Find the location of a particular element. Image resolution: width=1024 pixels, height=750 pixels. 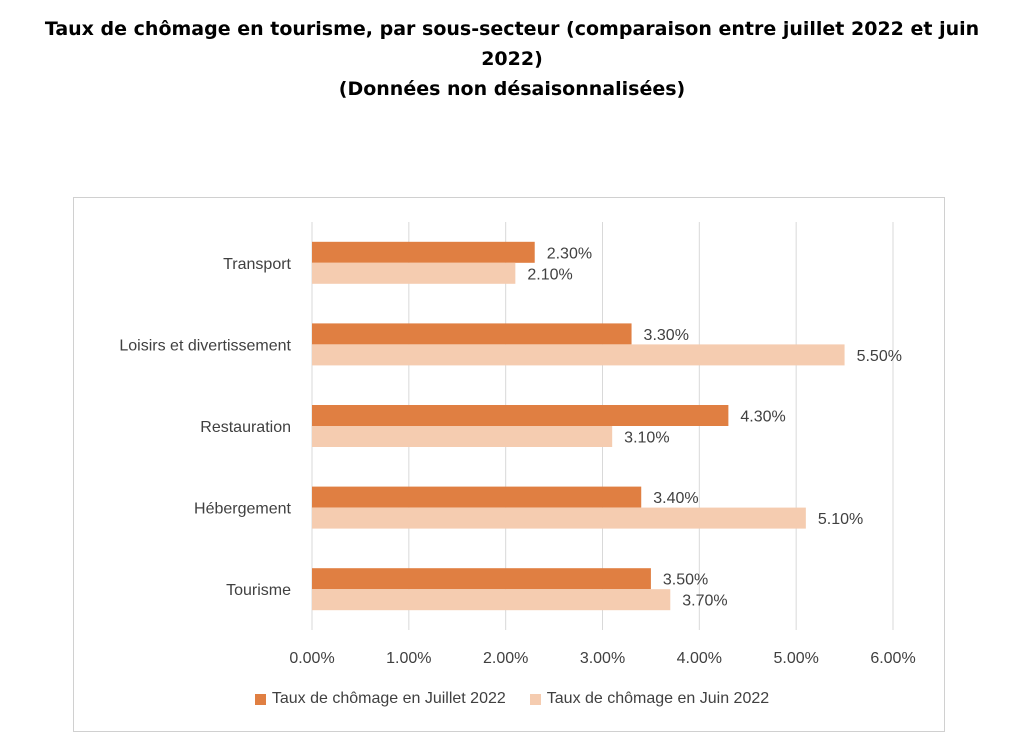

legend-swatch-july is located at coordinates (260, 699).